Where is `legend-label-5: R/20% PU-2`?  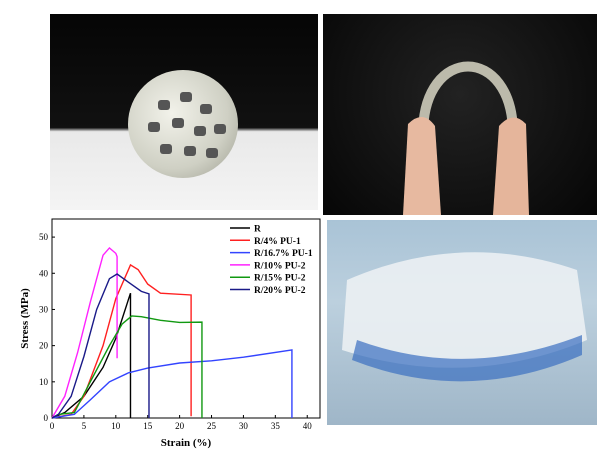
legend-label-5: R/20% PU-2 is located at coordinates (280, 291).